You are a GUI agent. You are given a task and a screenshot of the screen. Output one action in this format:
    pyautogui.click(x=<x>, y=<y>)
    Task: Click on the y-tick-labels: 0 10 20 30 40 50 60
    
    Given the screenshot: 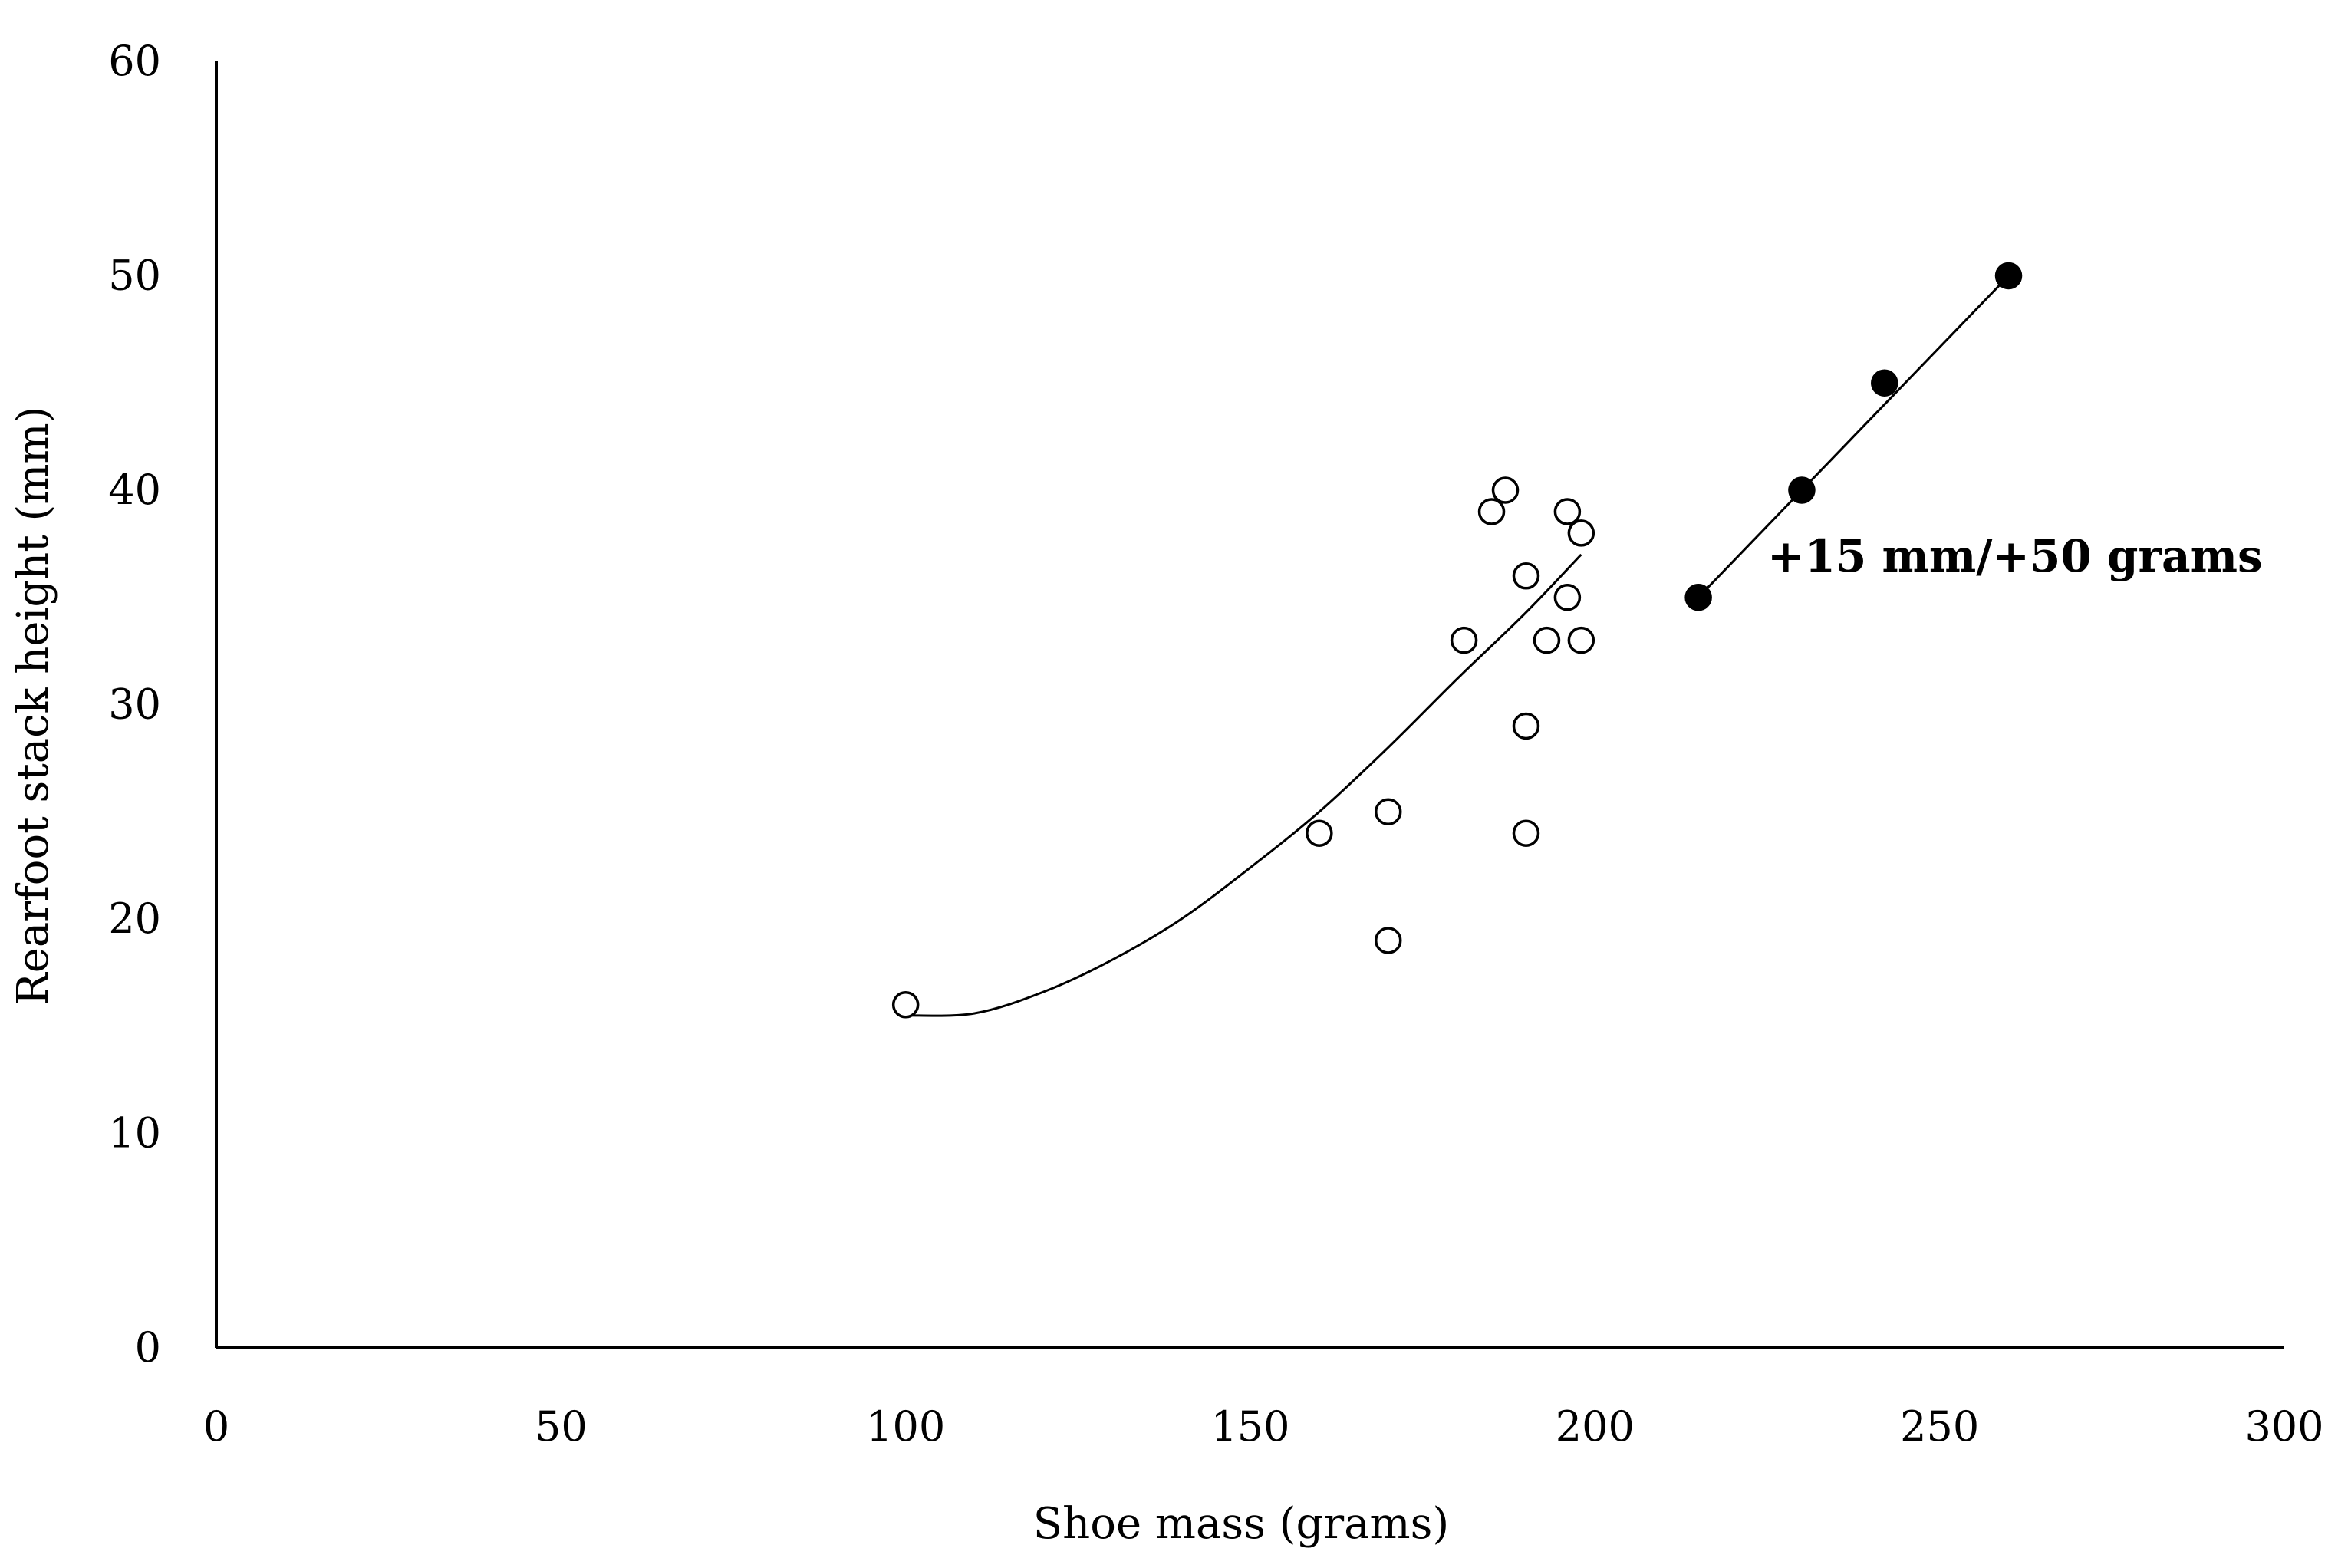 What is the action you would take?
    pyautogui.click(x=134, y=704)
    